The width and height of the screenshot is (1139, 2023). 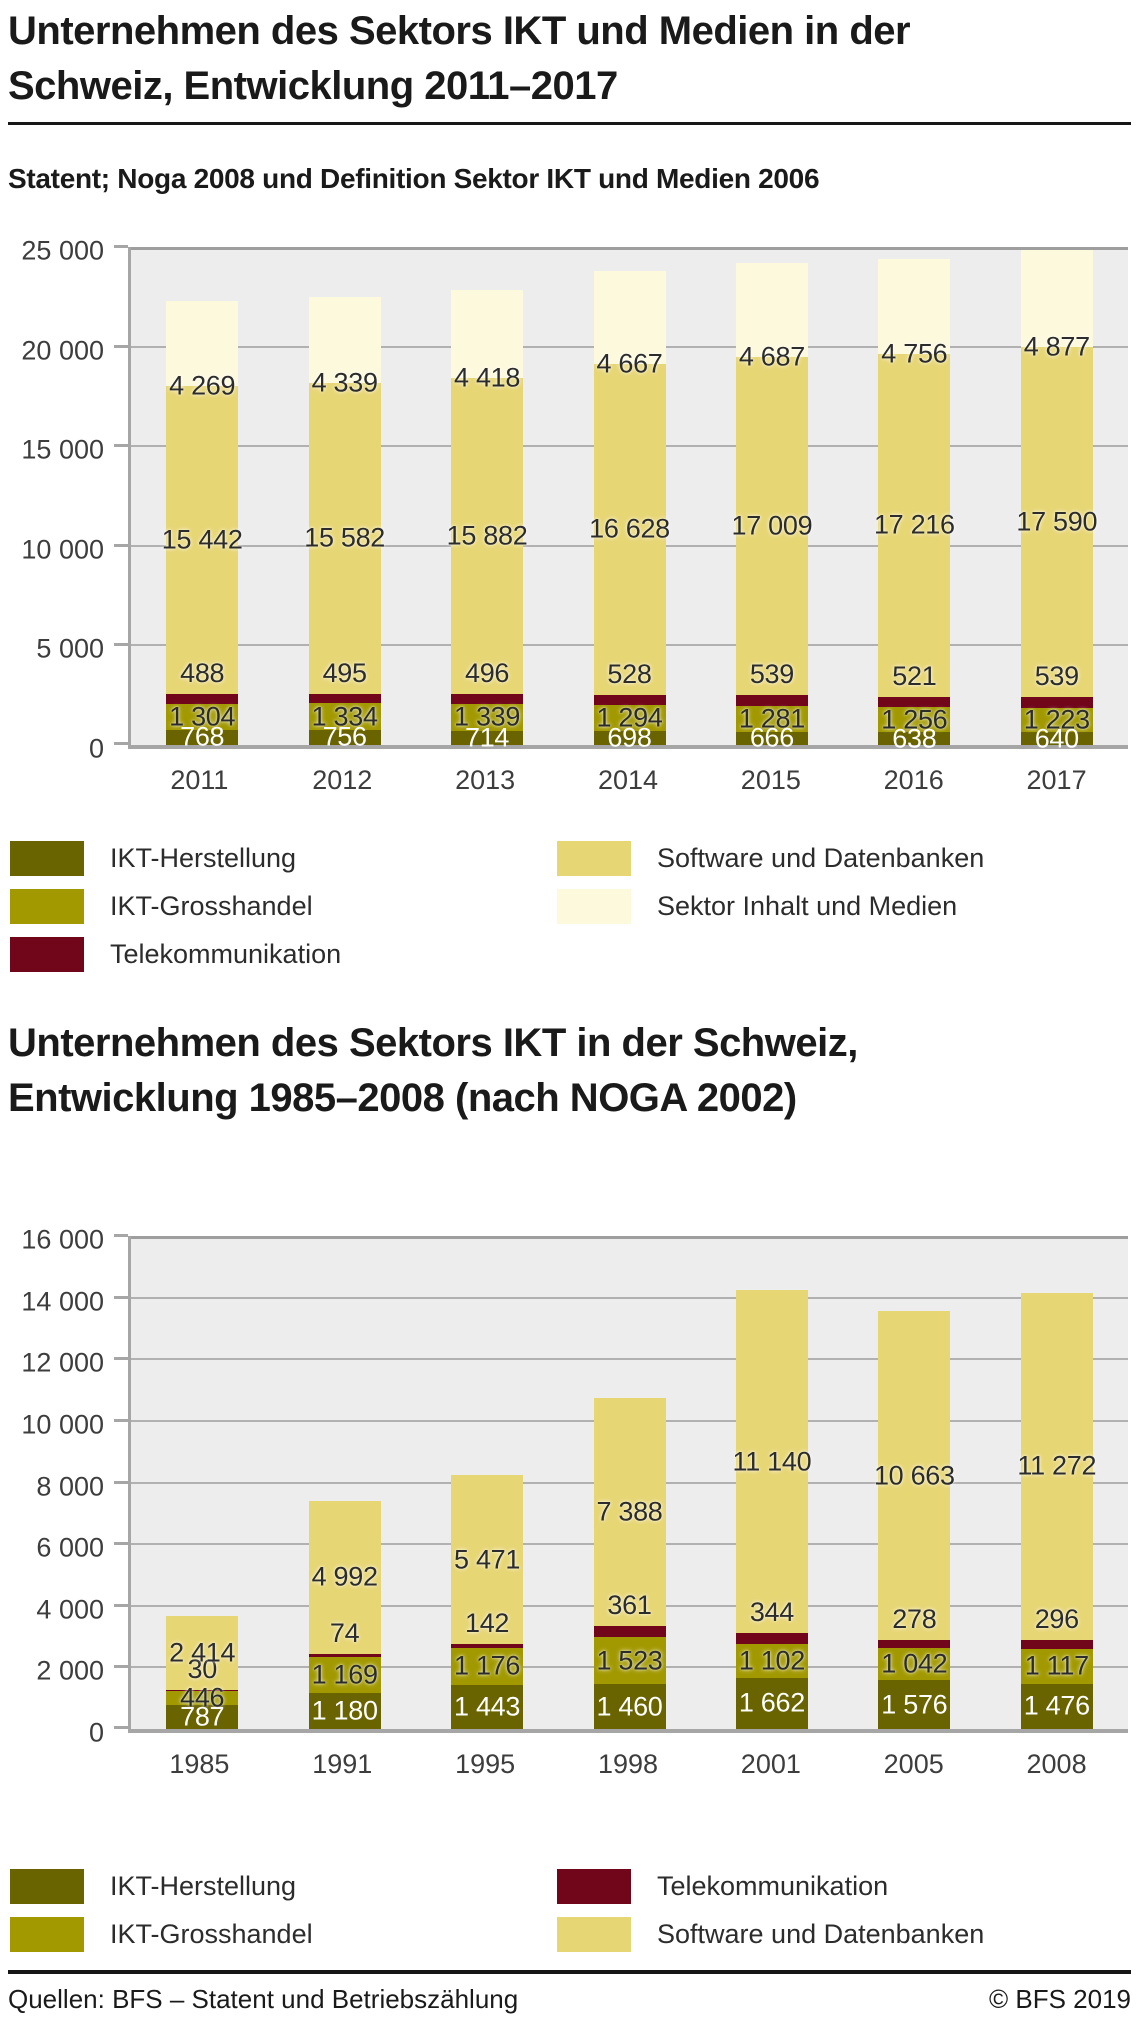 I want to click on value-label: 1 576, so click(x=914, y=1704).